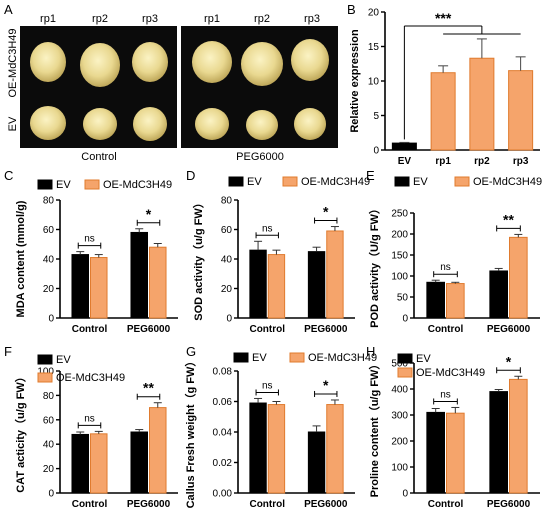 The width and height of the screenshot is (550, 522). Describe the element at coordinates (374, 428) in the screenshot. I see `y-axis-title: Proline content（u/g FW）` at that location.